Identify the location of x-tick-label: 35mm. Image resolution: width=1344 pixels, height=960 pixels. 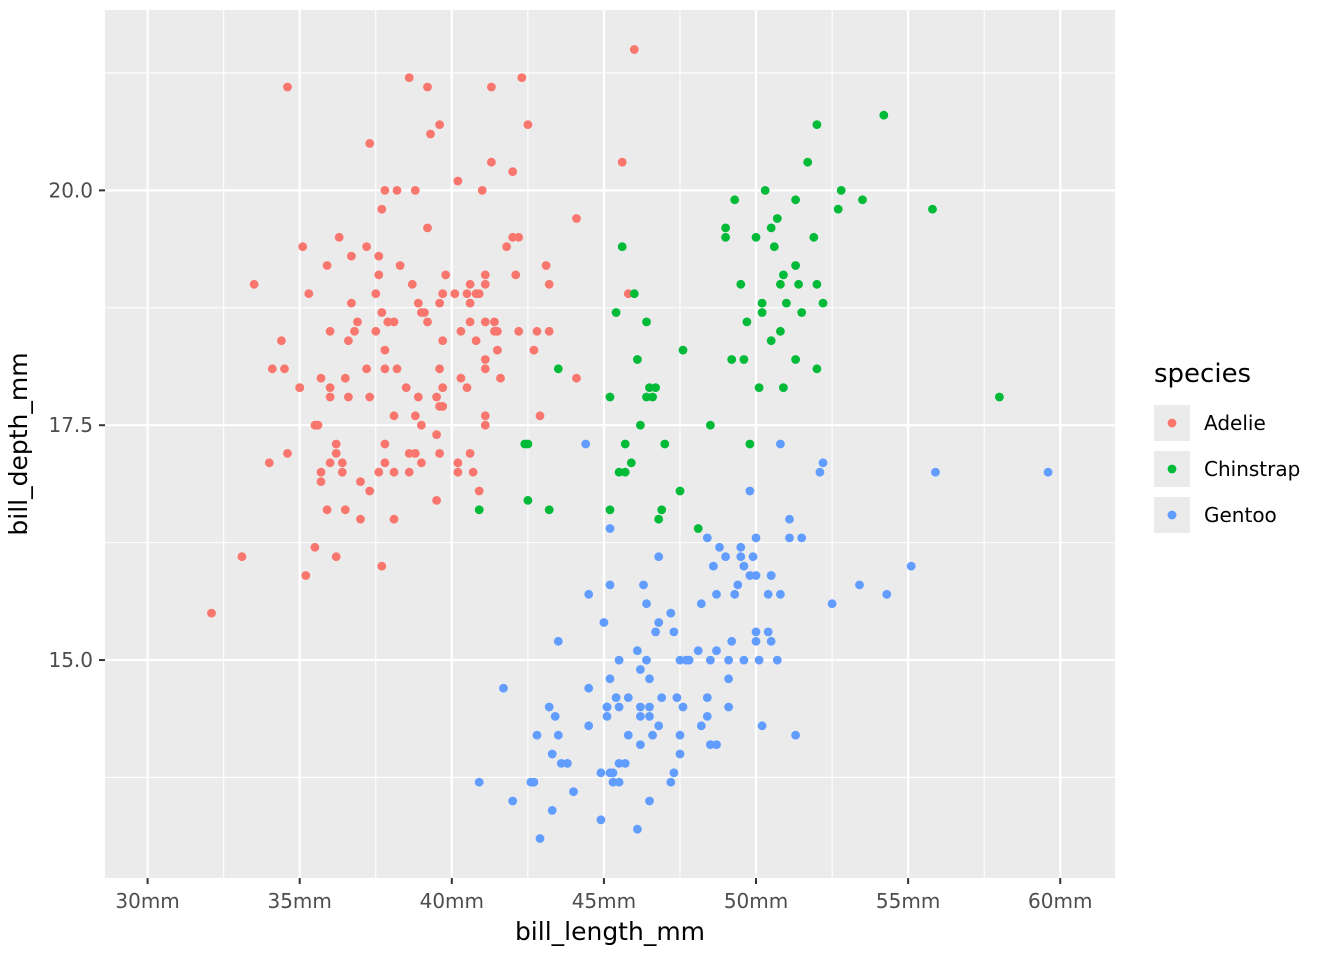
(299, 901).